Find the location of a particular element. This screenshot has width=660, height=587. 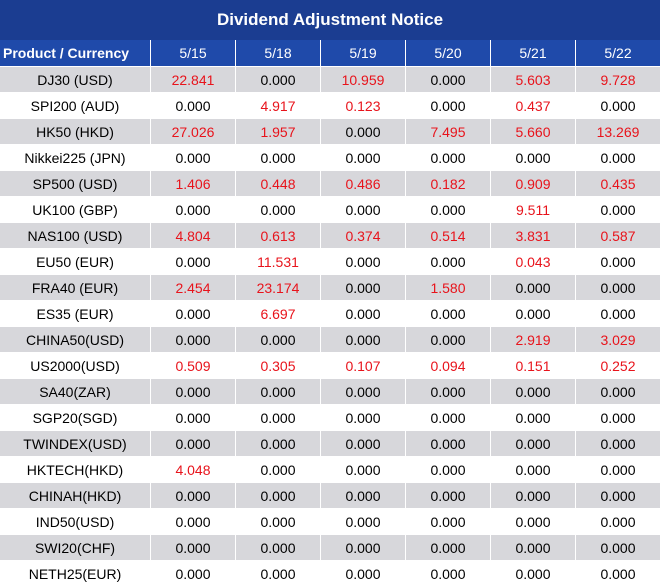

value-cell: 22.841 is located at coordinates (192, 80).